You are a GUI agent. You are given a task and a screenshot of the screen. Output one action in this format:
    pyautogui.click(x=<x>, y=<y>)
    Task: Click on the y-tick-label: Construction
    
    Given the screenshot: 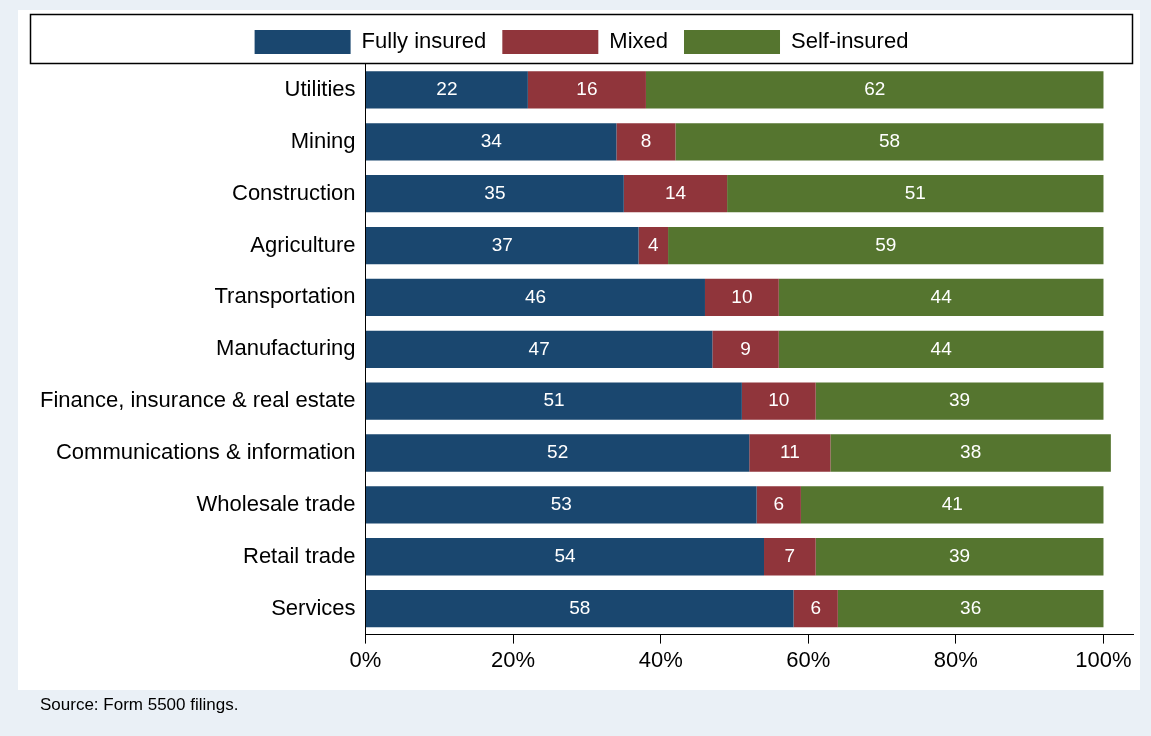 What is the action you would take?
    pyautogui.click(x=293, y=192)
    